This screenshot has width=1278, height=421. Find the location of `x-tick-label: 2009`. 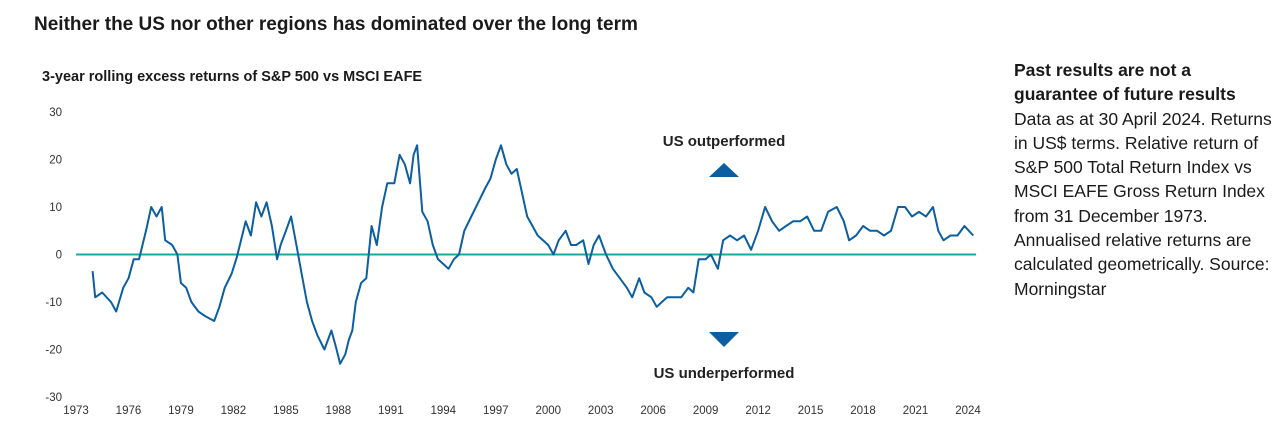

x-tick-label: 2009 is located at coordinates (706, 411).